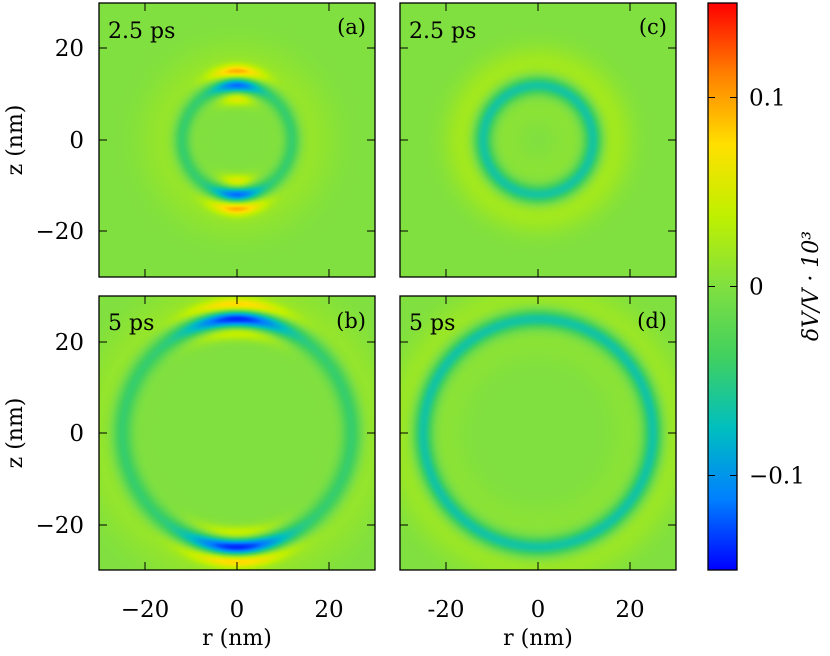 The width and height of the screenshot is (830, 656). Describe the element at coordinates (59, 526) in the screenshot. I see `ytick-label-b-neg20: −20` at that location.